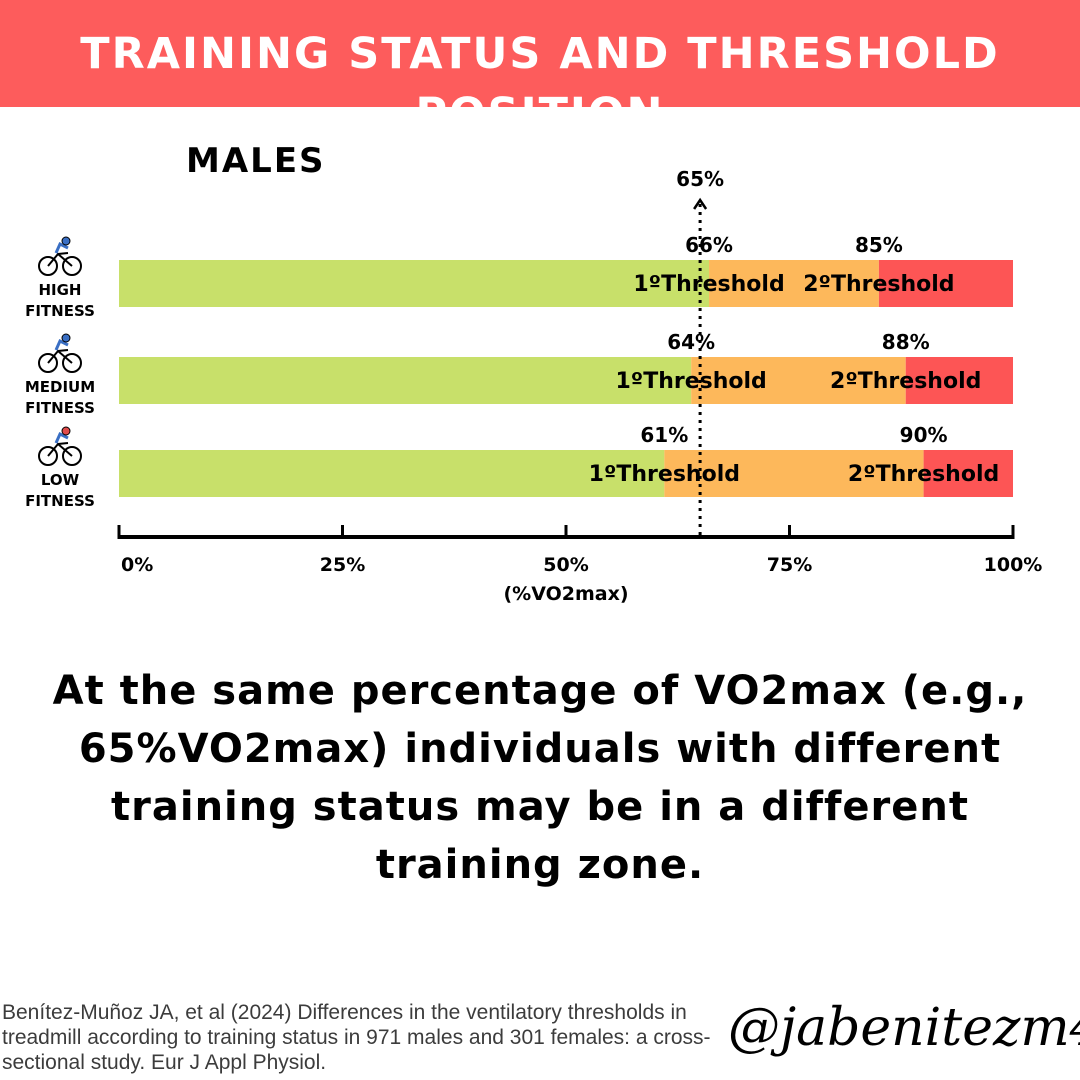  I want to click on chart-title: MALES, so click(256, 161).